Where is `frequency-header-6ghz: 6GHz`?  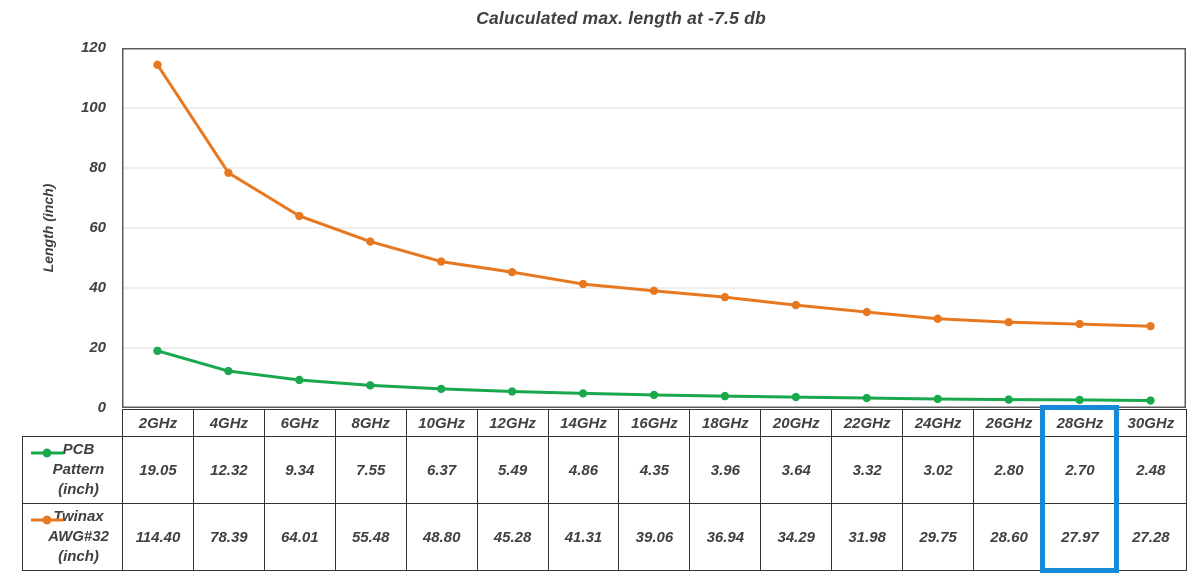
frequency-header-6ghz: 6GHz is located at coordinates (299, 423).